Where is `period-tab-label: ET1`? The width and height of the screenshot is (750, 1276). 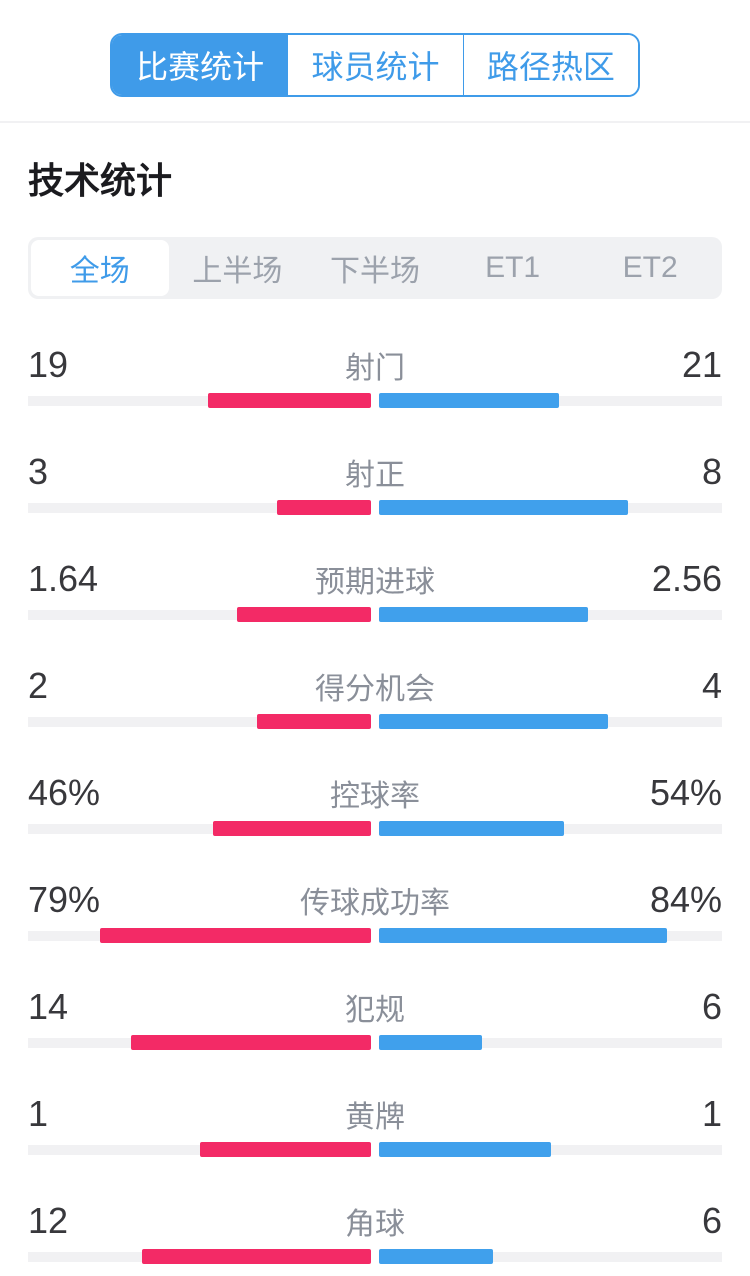
period-tab-label: ET1 is located at coordinates (513, 267).